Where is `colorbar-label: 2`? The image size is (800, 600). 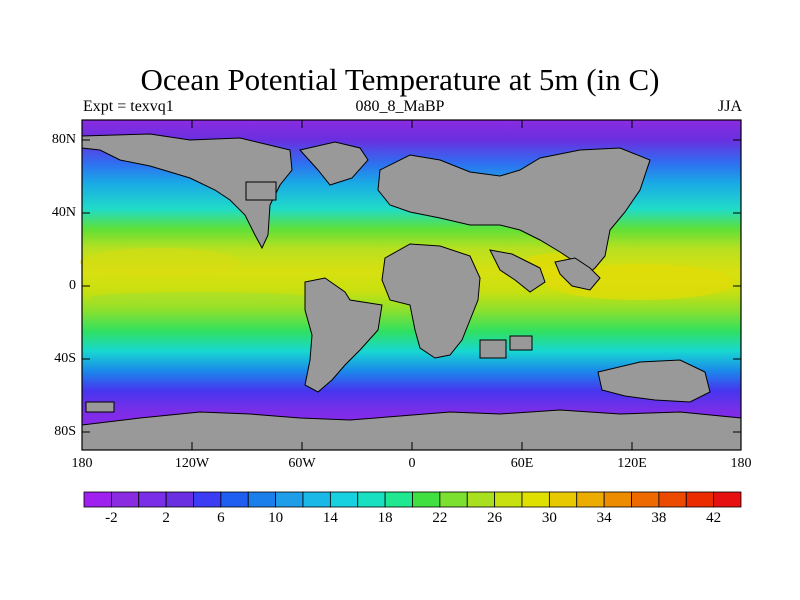
colorbar-label: 2 is located at coordinates (166, 518).